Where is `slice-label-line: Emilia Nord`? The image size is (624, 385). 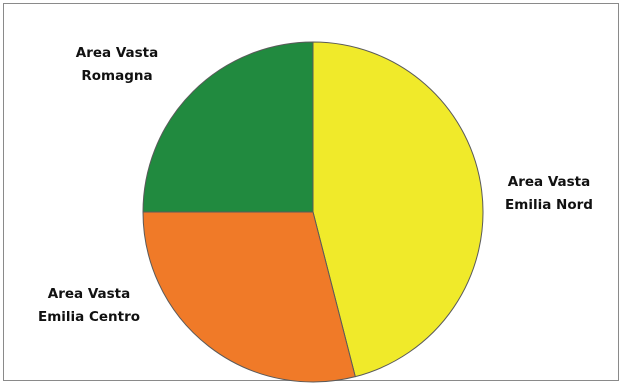
slice-label-line: Emilia Nord is located at coordinates (549, 205).